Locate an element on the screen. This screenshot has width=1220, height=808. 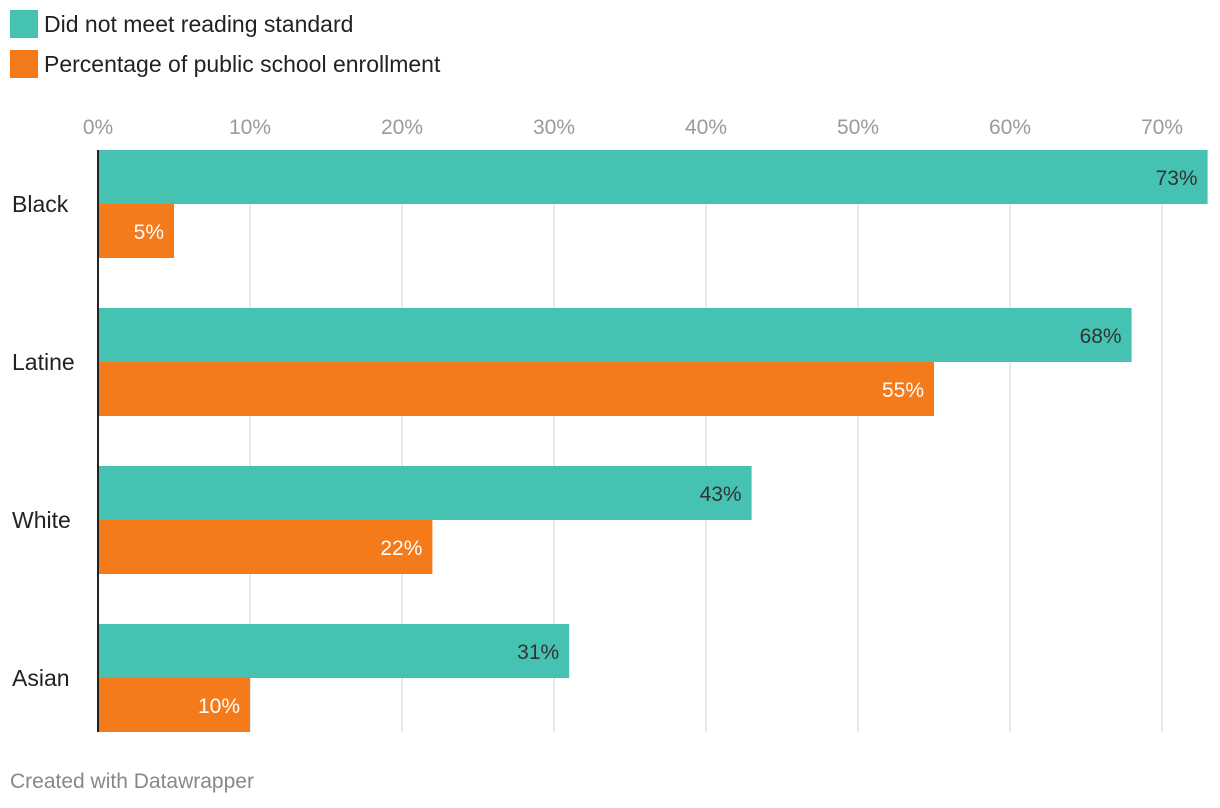
category-label: Black is located at coordinates (40, 204).